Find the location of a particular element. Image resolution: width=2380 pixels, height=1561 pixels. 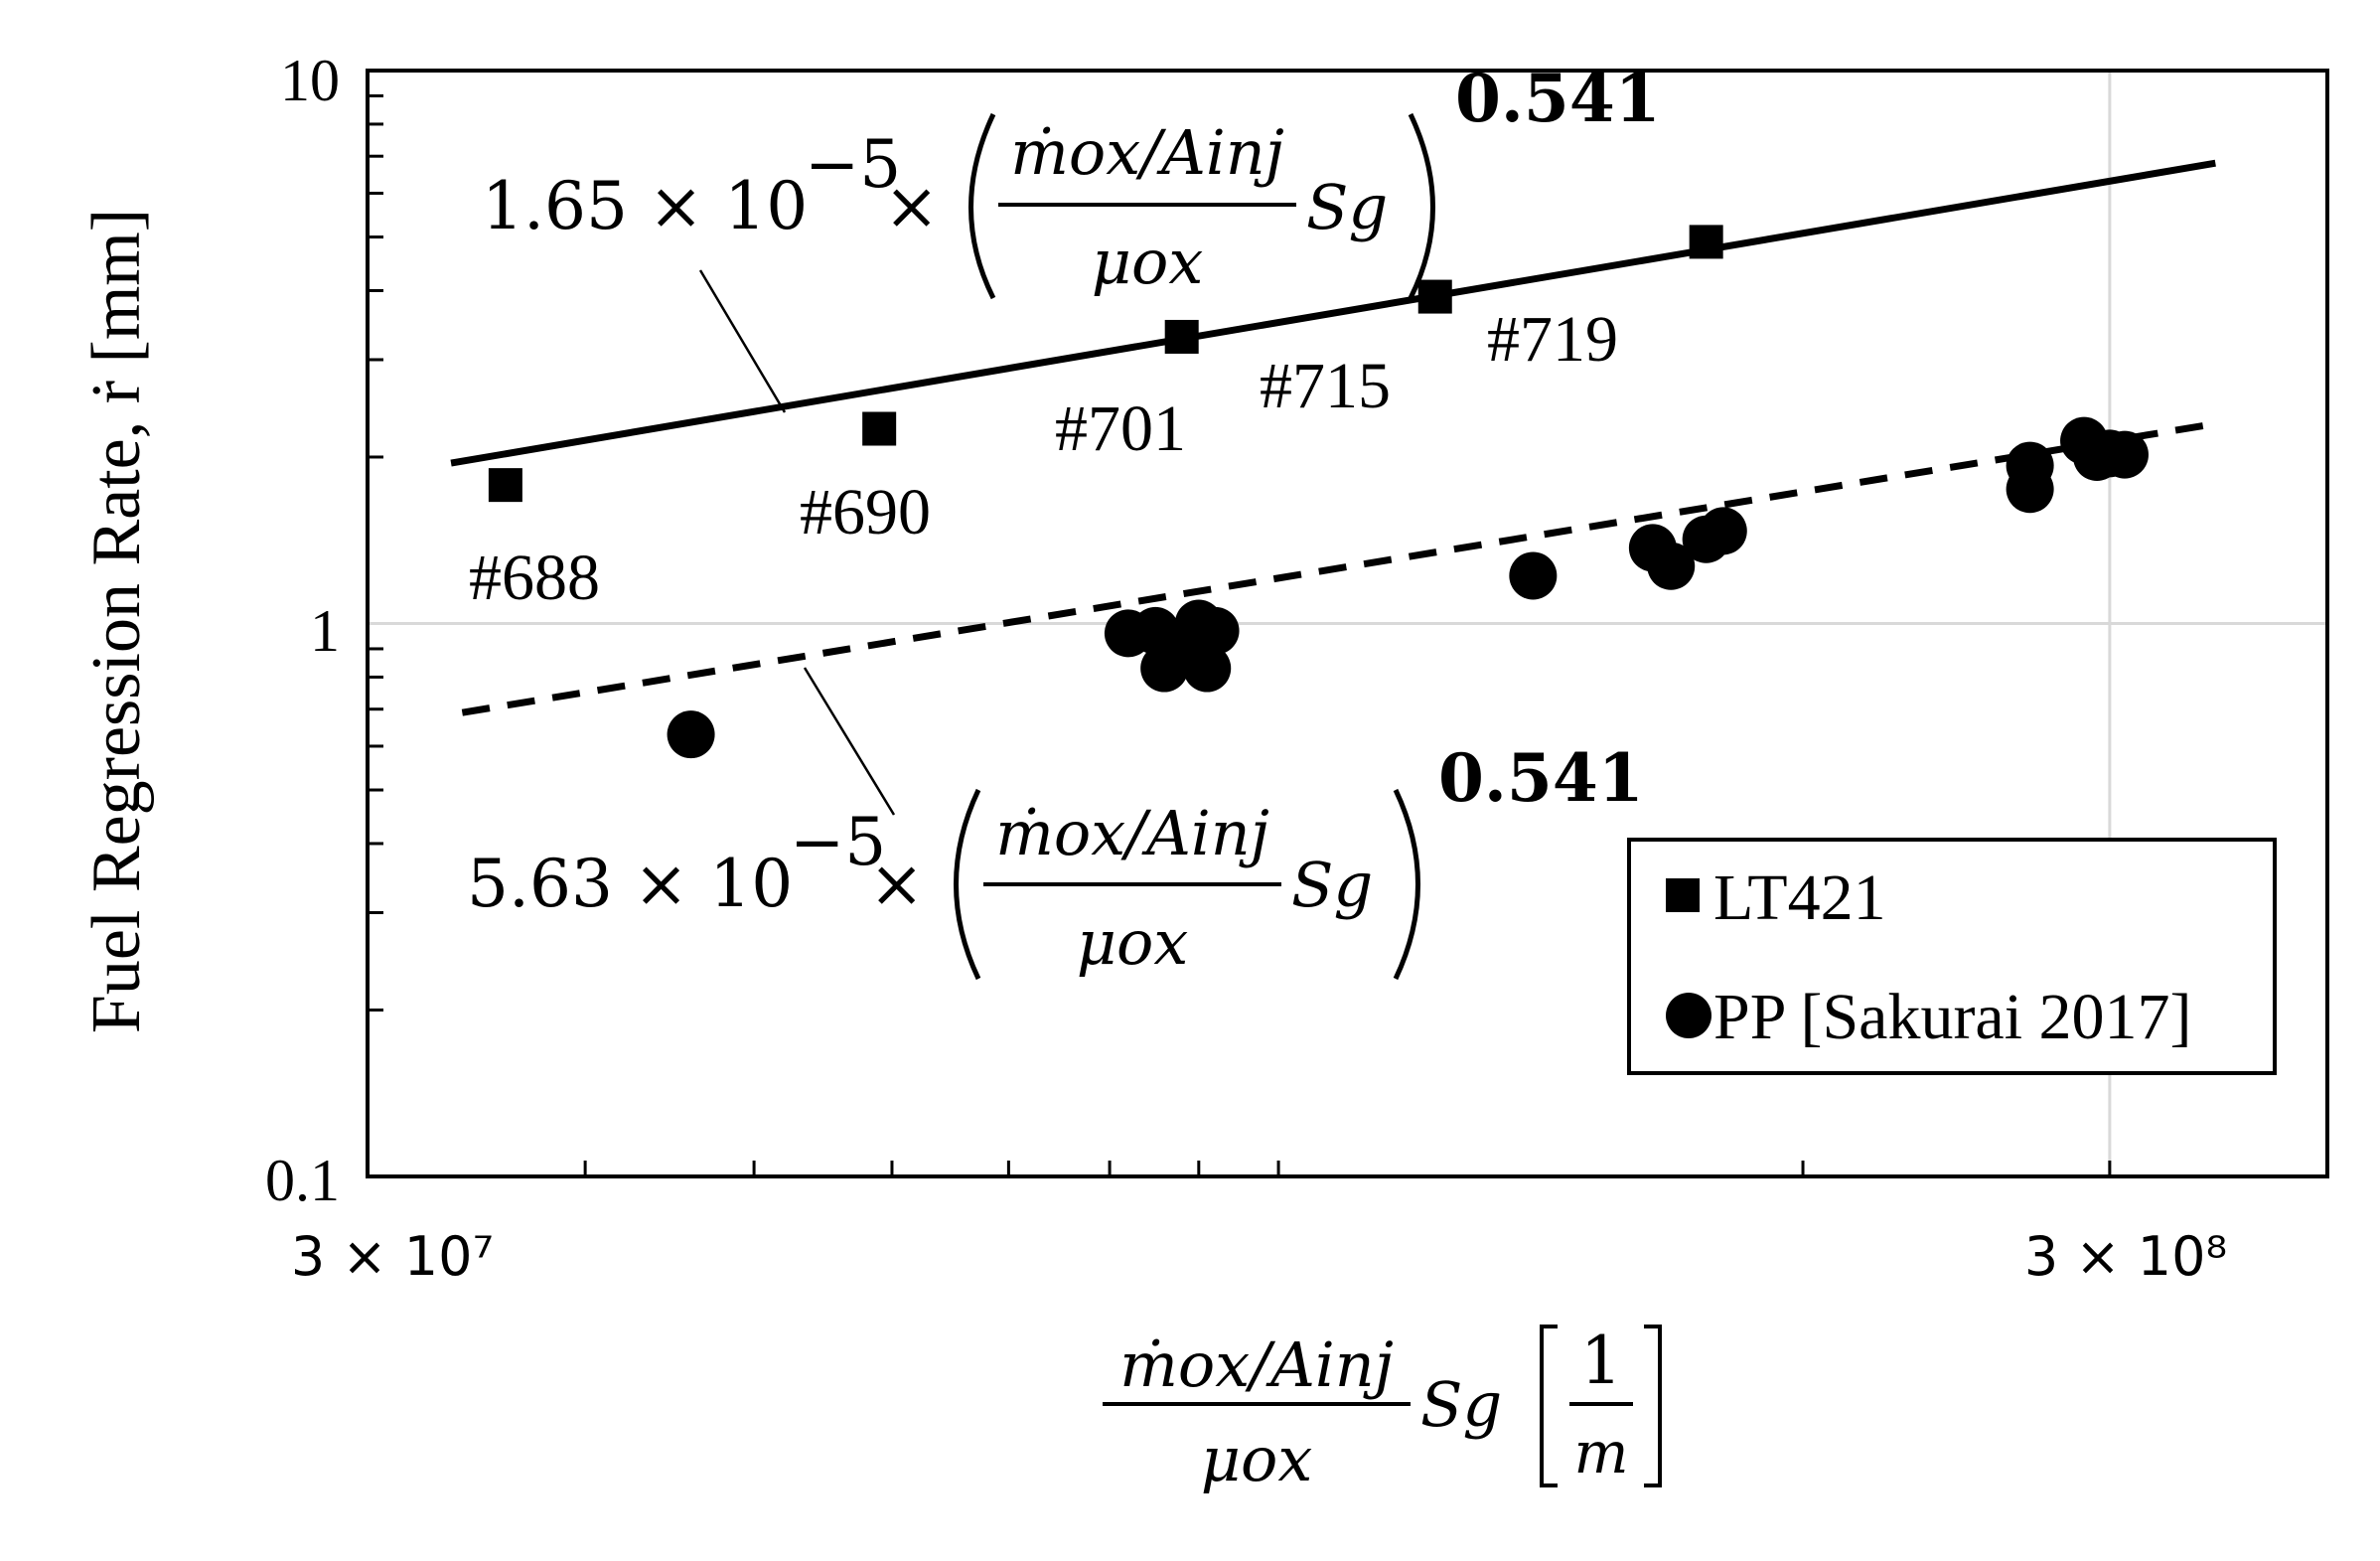

x-tick-label: 3 × 10⁸ is located at coordinates (2125, 1256).